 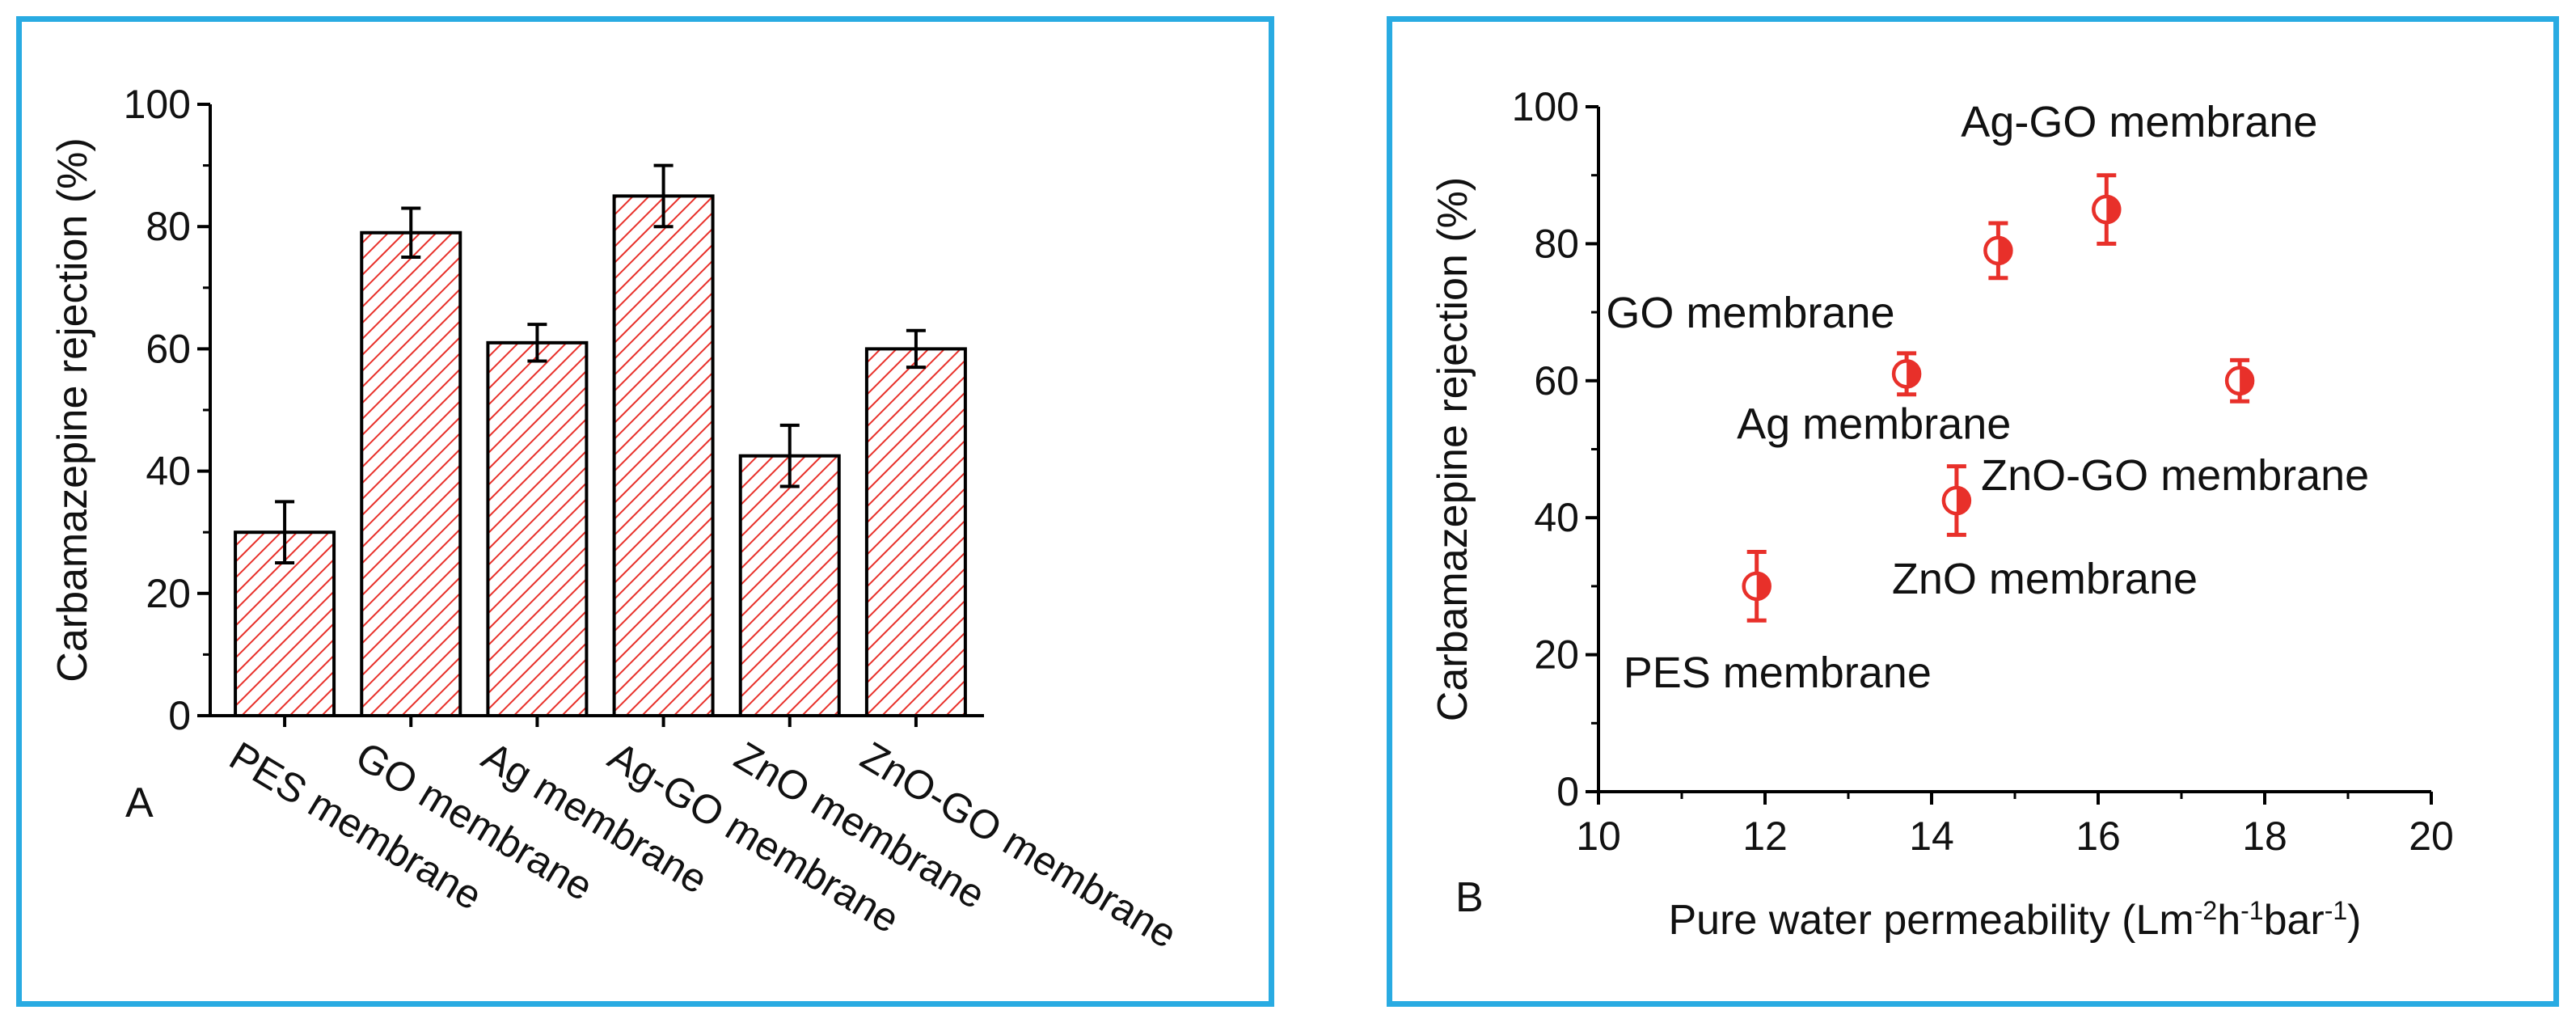 What do you see at coordinates (2175, 476) in the screenshot?
I see `point-annotation: ZnO-GO membrane` at bounding box center [2175, 476].